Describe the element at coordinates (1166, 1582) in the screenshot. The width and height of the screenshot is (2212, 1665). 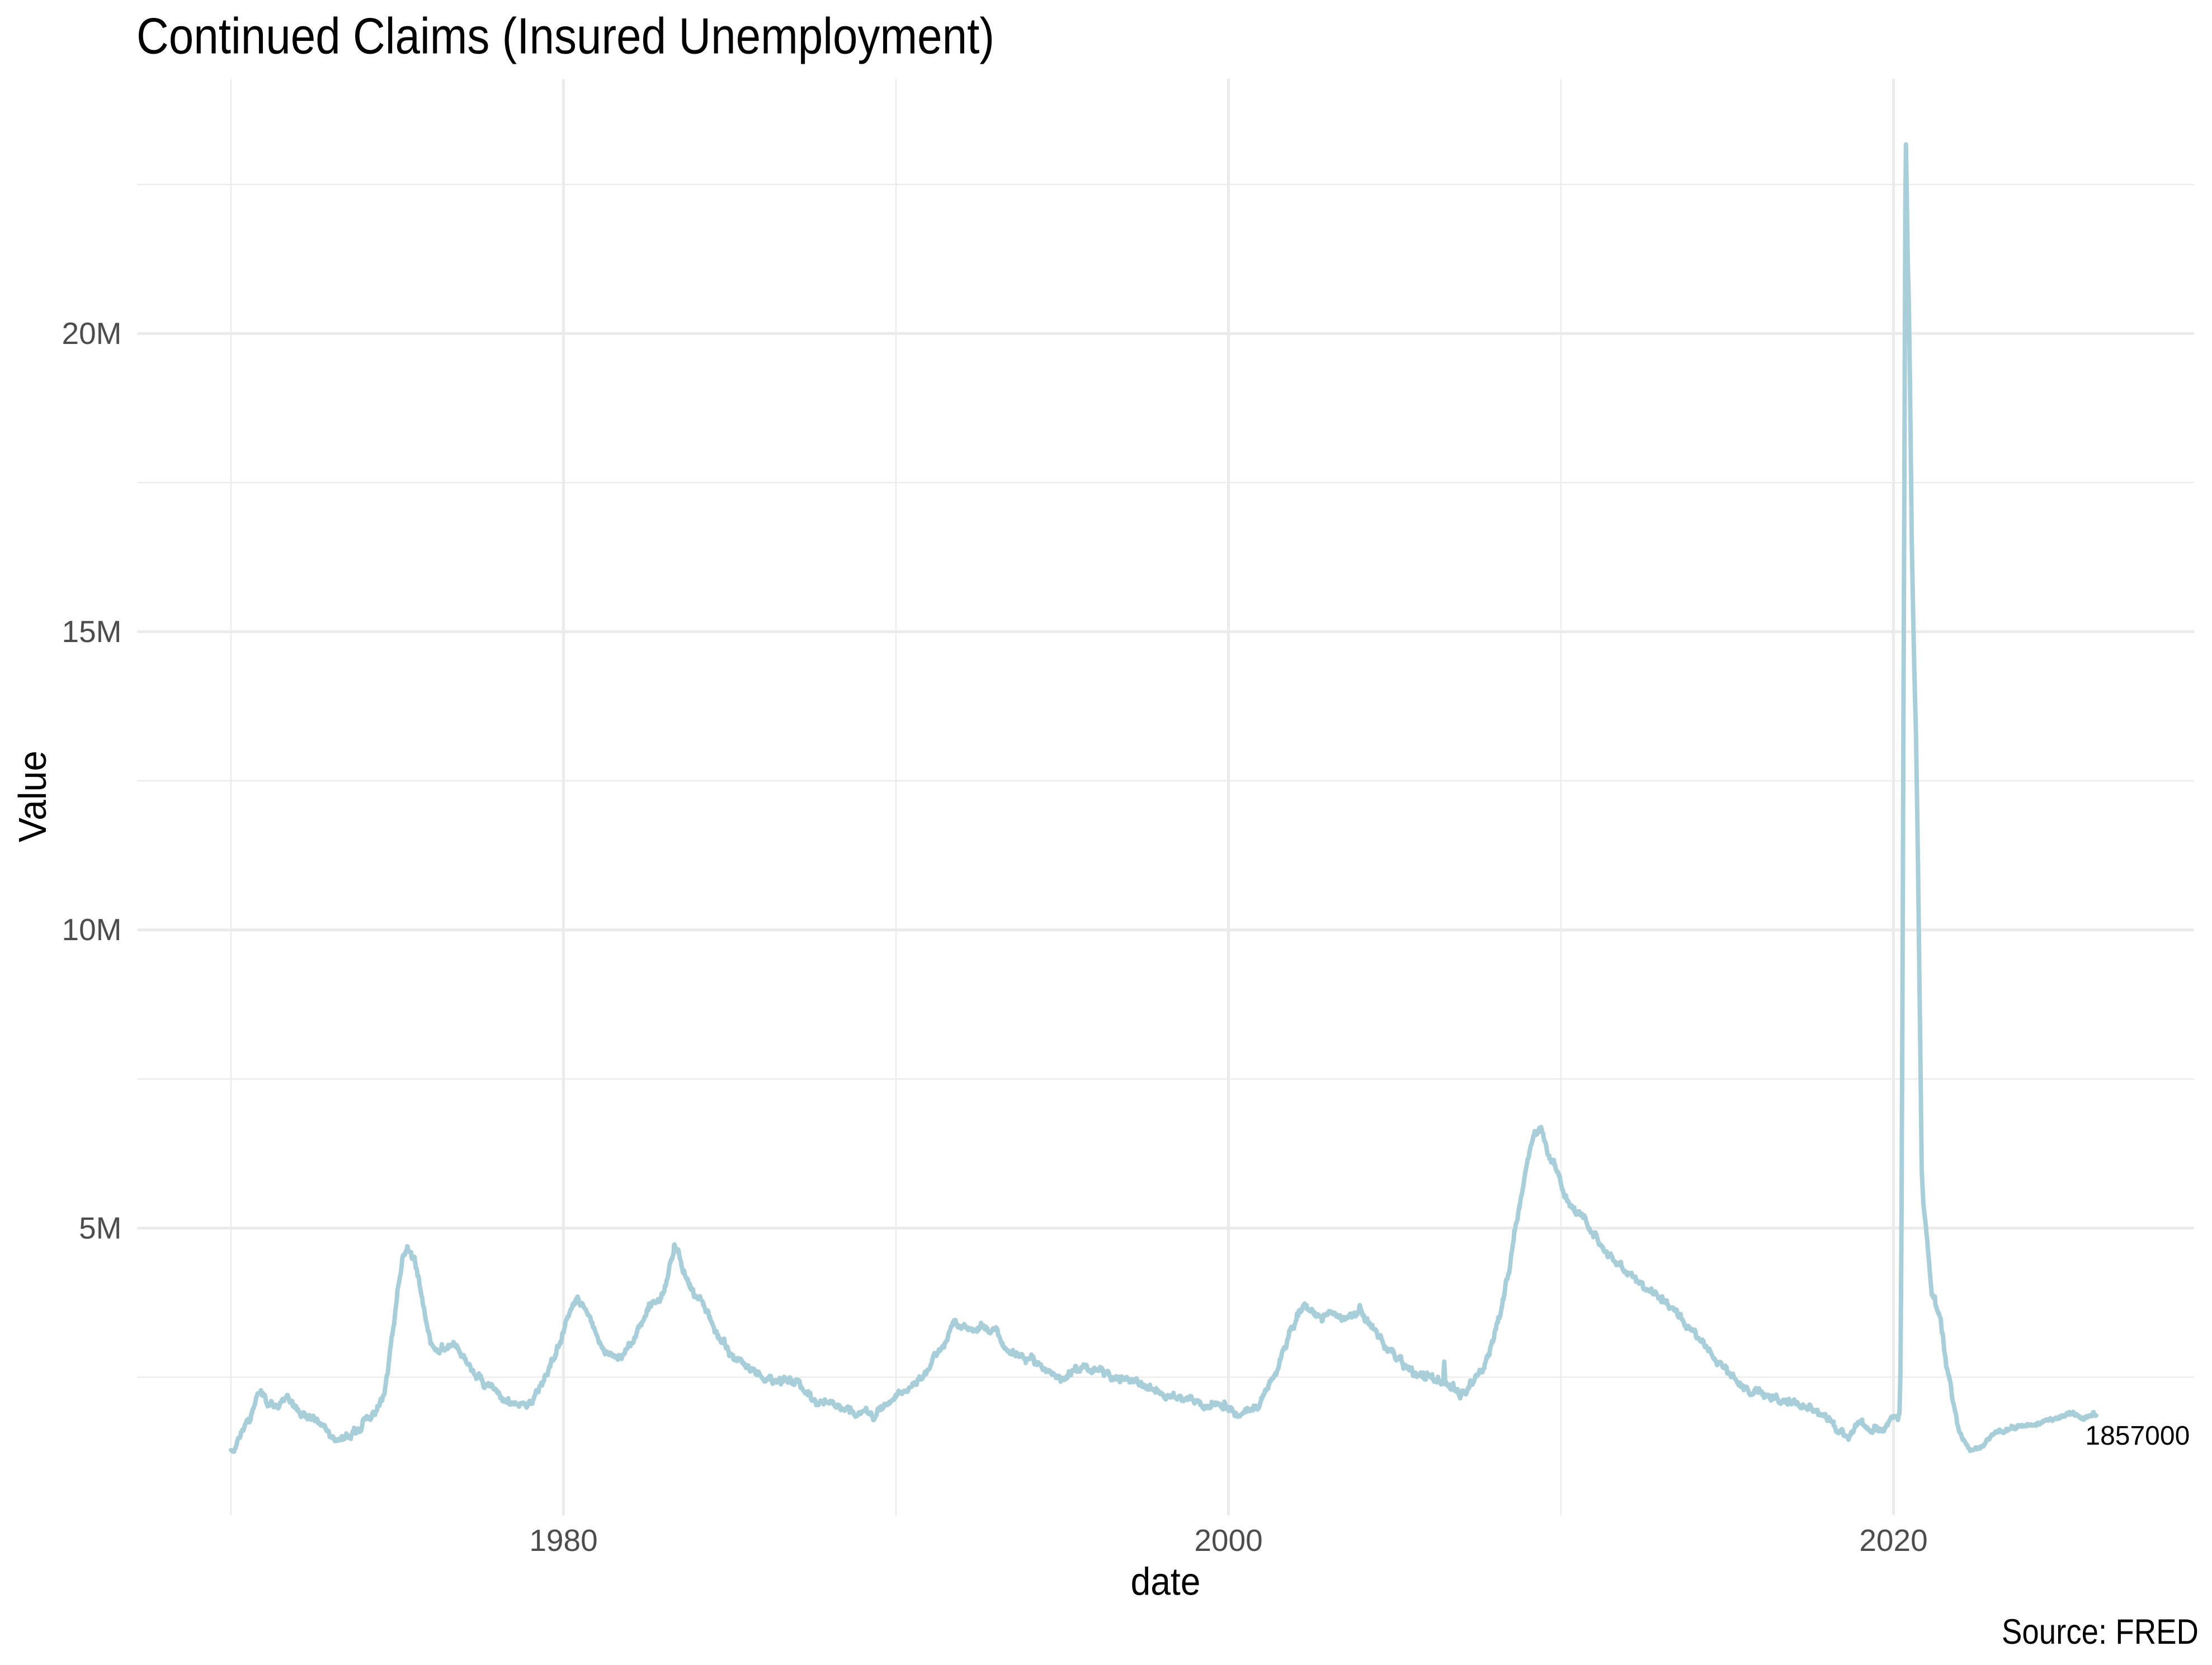
I see `svg-text: date` at that location.